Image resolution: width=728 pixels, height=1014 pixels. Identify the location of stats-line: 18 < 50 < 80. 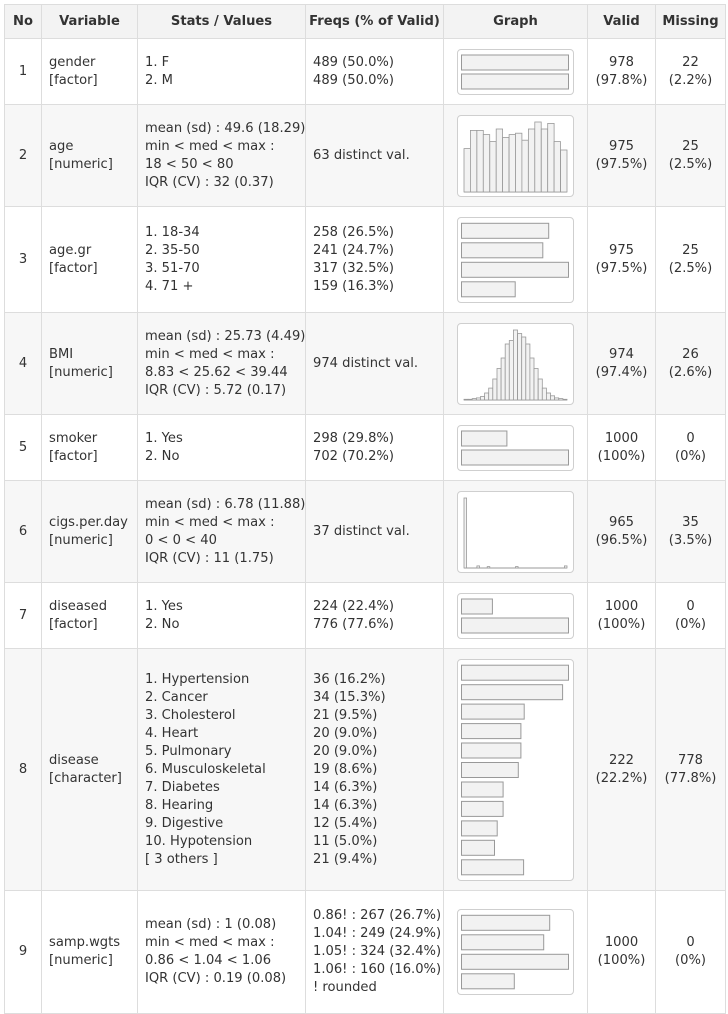
(189, 164).